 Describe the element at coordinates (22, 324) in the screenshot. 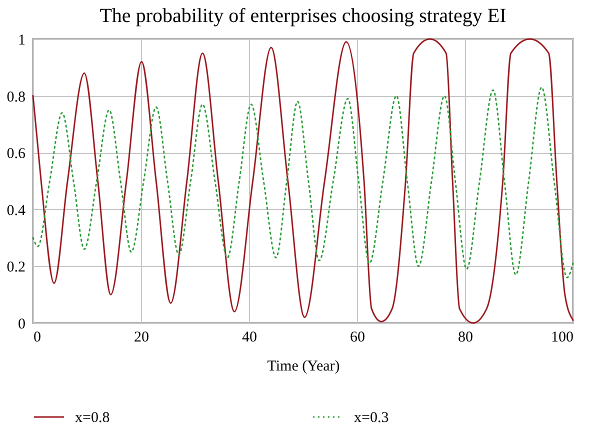

I see `y-tick-label: 0` at that location.